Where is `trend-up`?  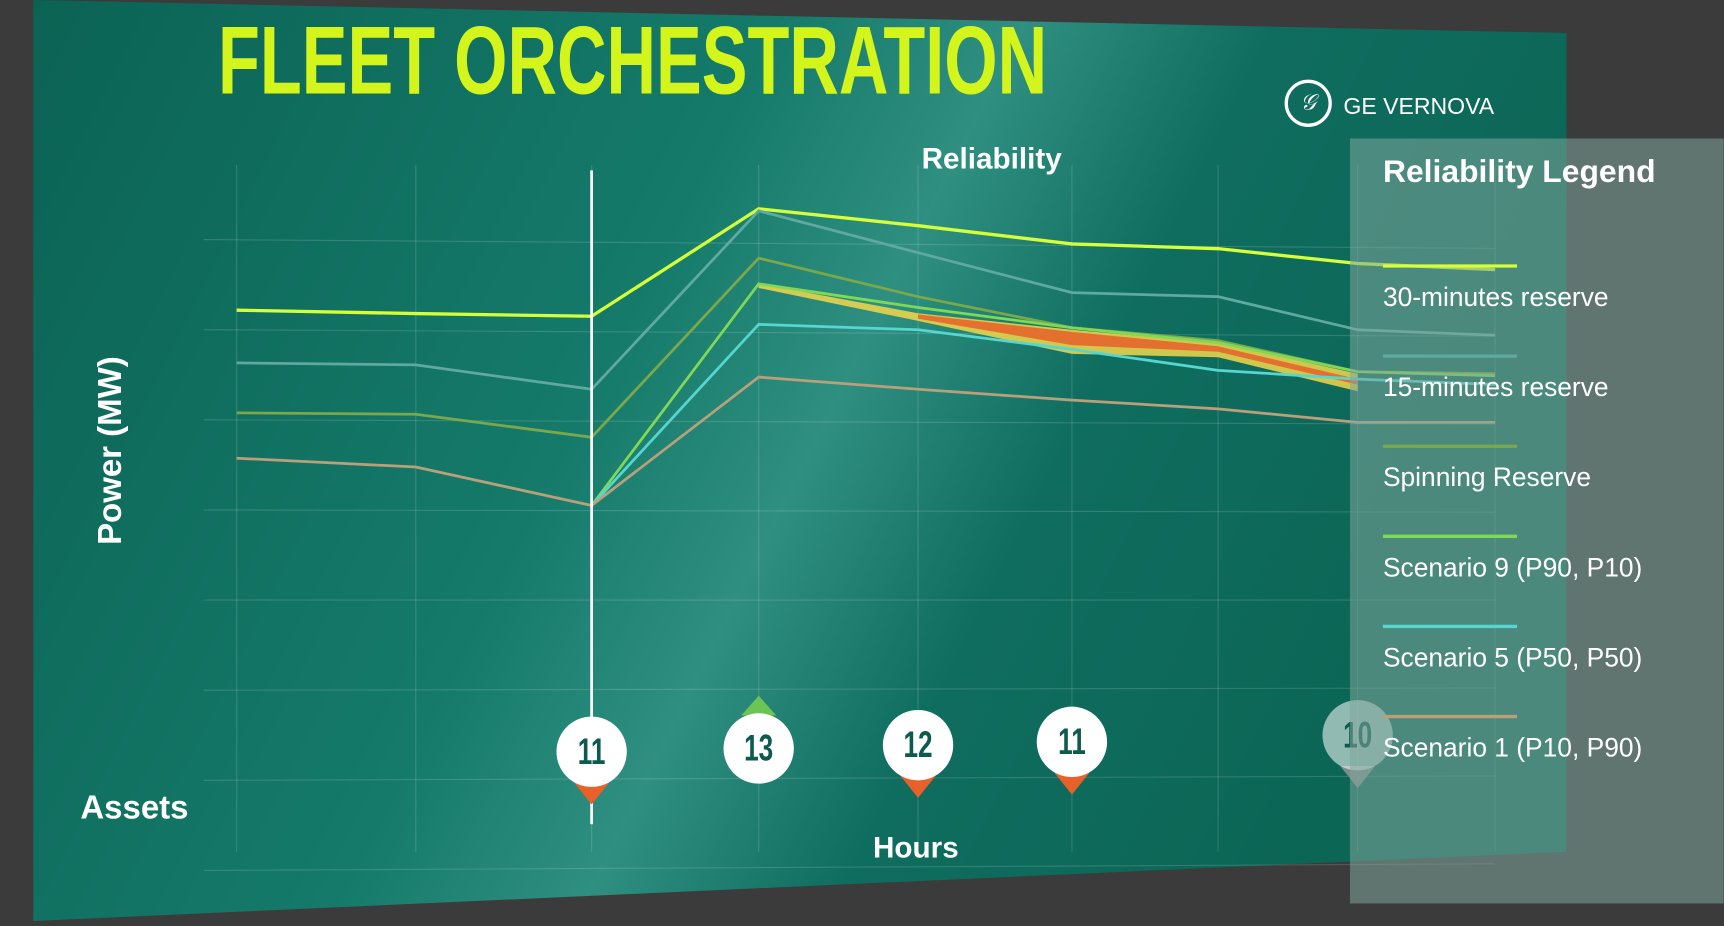
trend-up is located at coordinates (759, 705).